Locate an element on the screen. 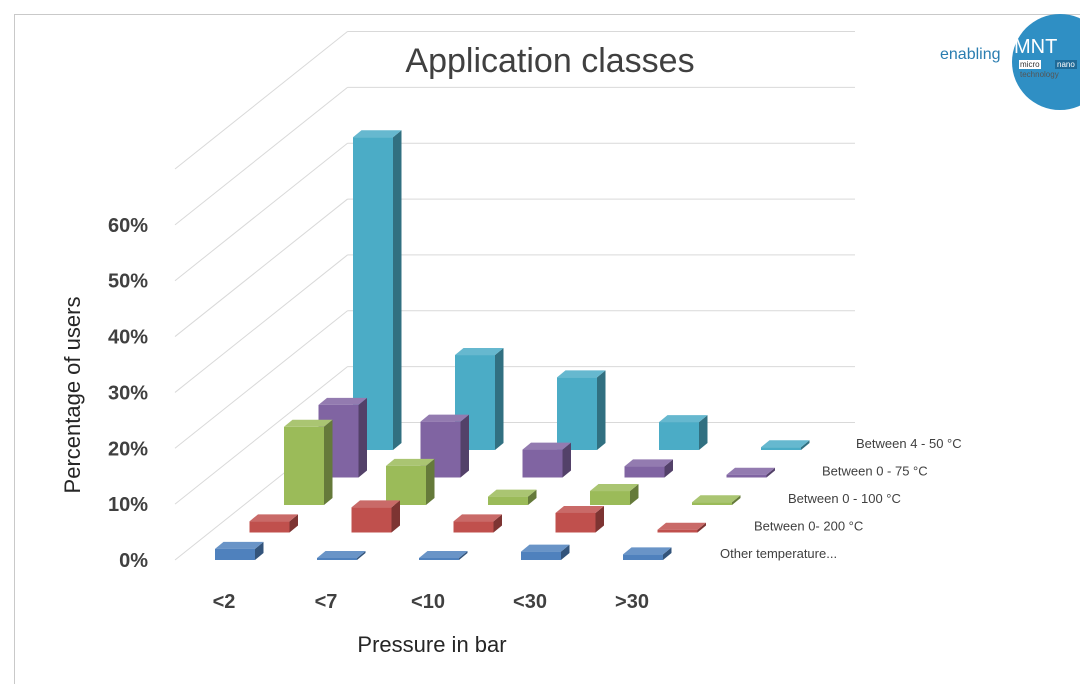  y-tick-label: 10% is located at coordinates (128, 505).